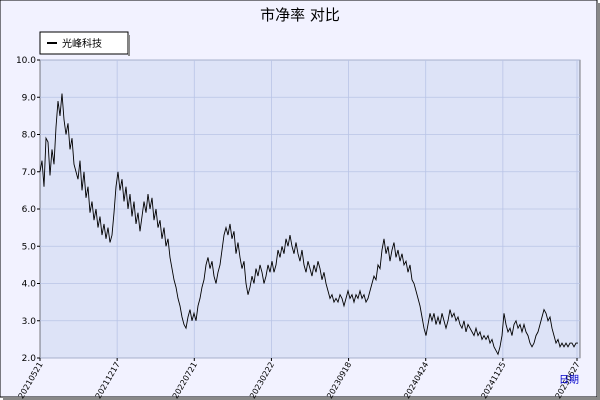  What do you see at coordinates (569, 380) in the screenshot?
I see `x-axis-label: 日期` at bounding box center [569, 380].